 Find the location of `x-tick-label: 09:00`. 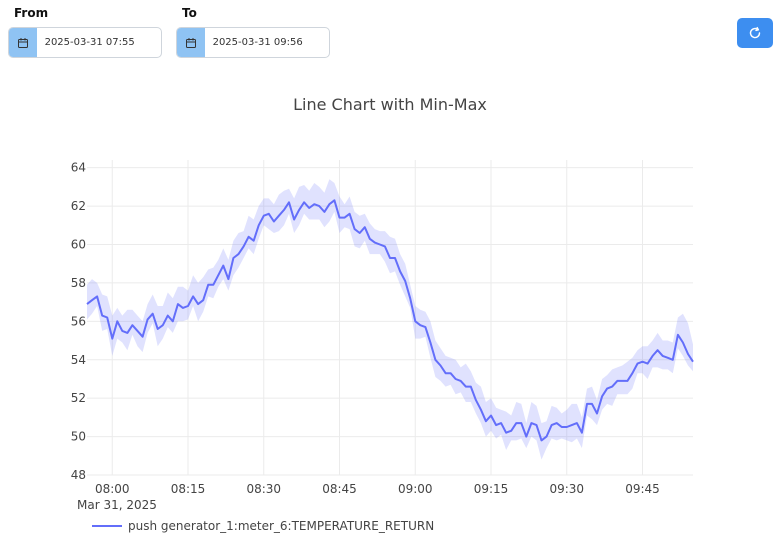

x-tick-label: 09:00 is located at coordinates (415, 489).